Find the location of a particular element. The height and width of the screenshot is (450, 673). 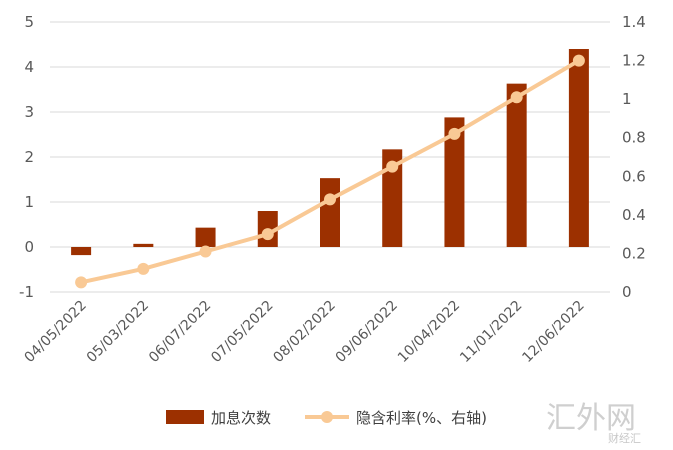

right-axis-tick-label: 0.2 is located at coordinates (634, 253).